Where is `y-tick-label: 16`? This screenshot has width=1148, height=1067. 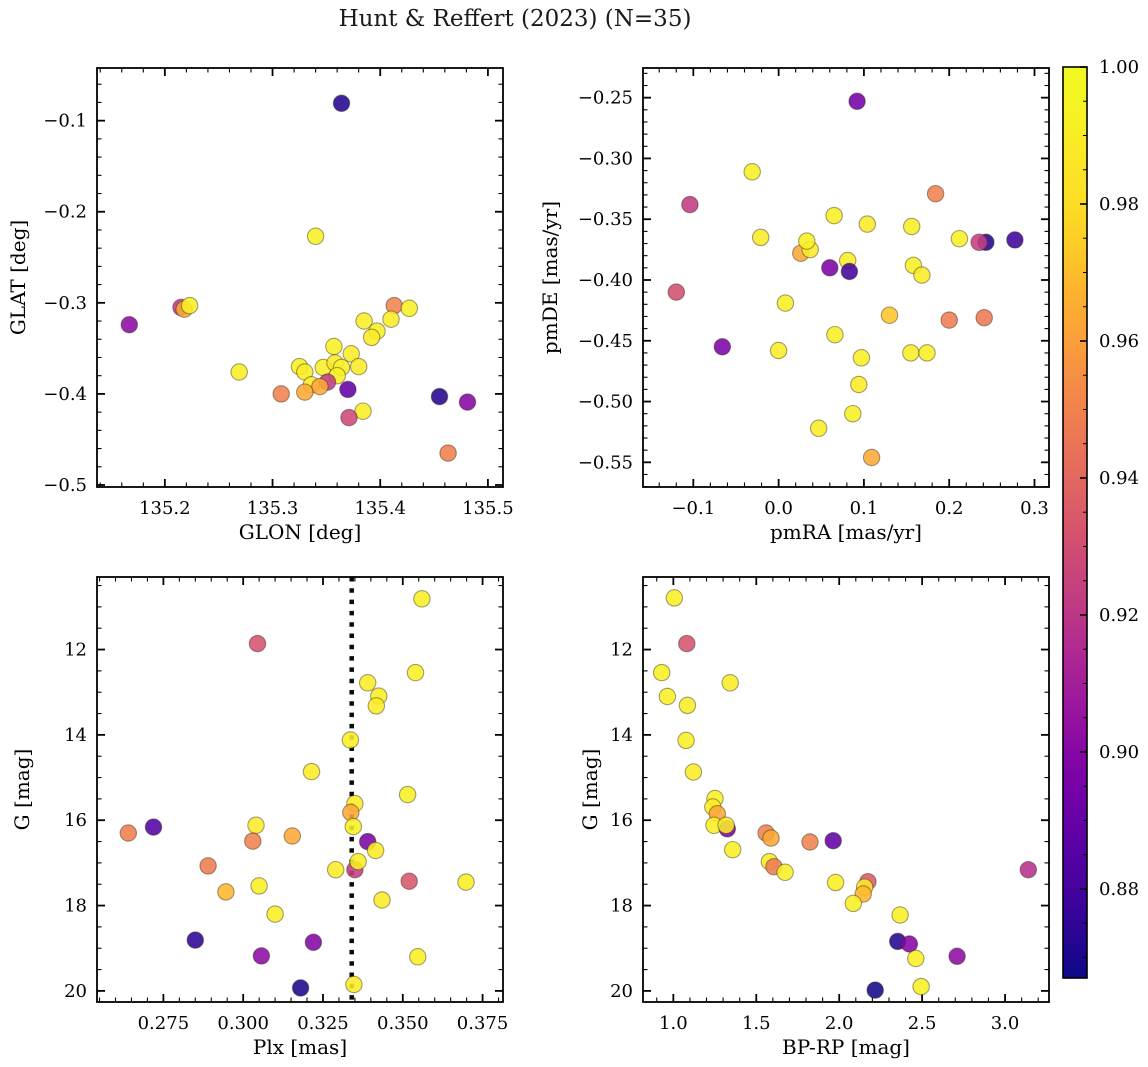 y-tick-label: 16 is located at coordinates (621, 820).